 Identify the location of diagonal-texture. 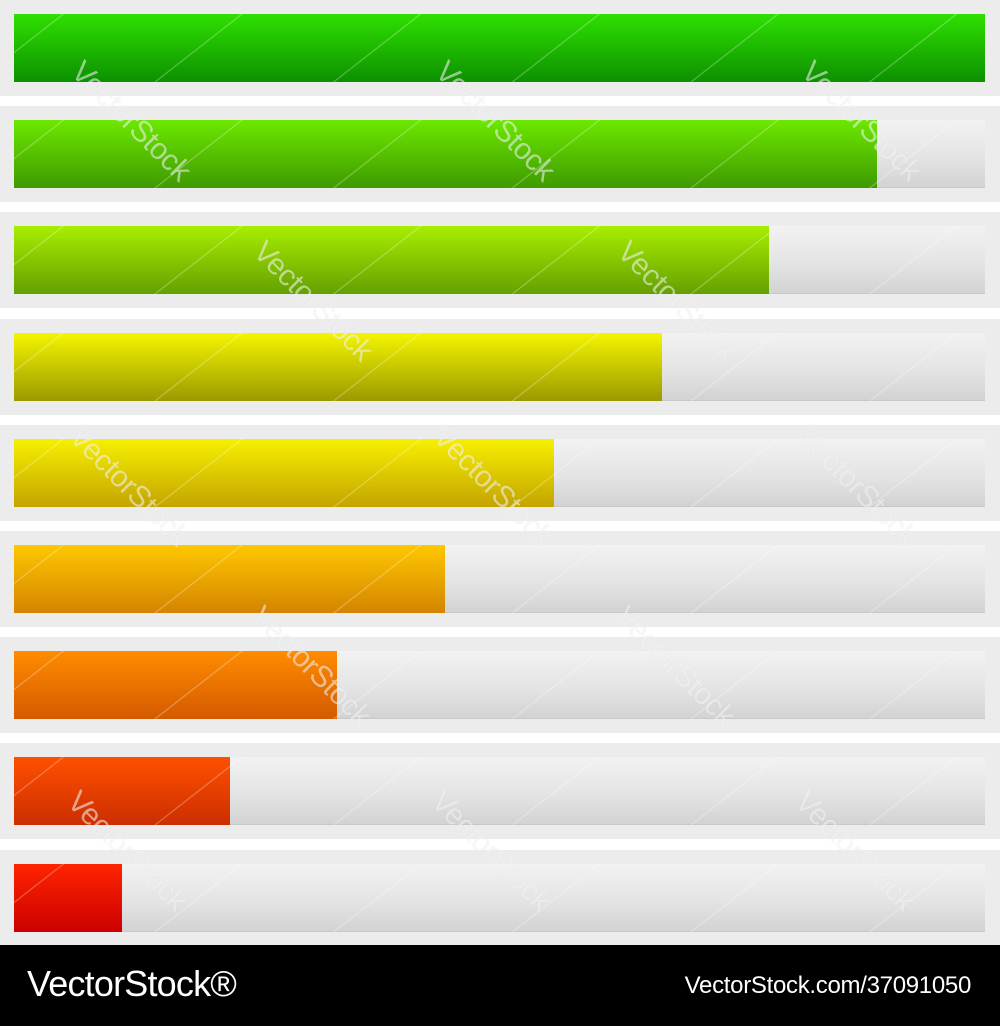
(499, 898).